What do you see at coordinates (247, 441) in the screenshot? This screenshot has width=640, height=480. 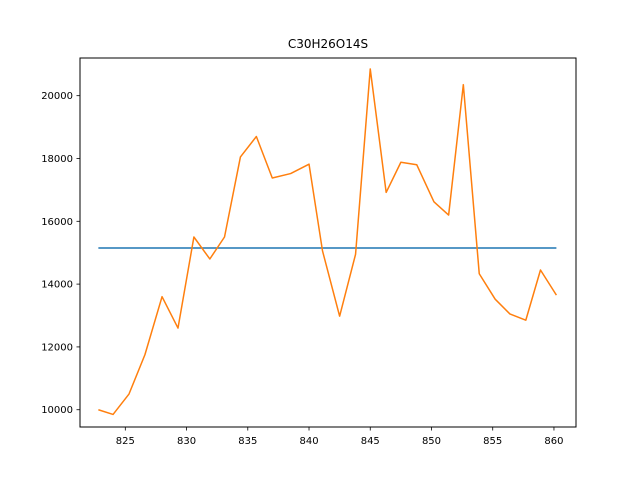 I see `x-tick-label-2: 835` at bounding box center [247, 441].